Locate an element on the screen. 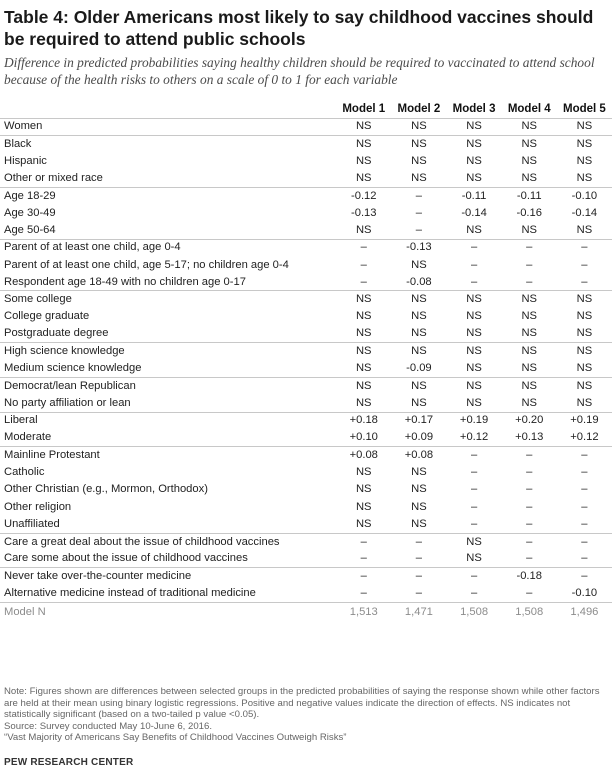 The image size is (616, 783). table-row: Liberal +0.18 +0.17 +0.19 +0.20 +0.19 is located at coordinates (306, 420).